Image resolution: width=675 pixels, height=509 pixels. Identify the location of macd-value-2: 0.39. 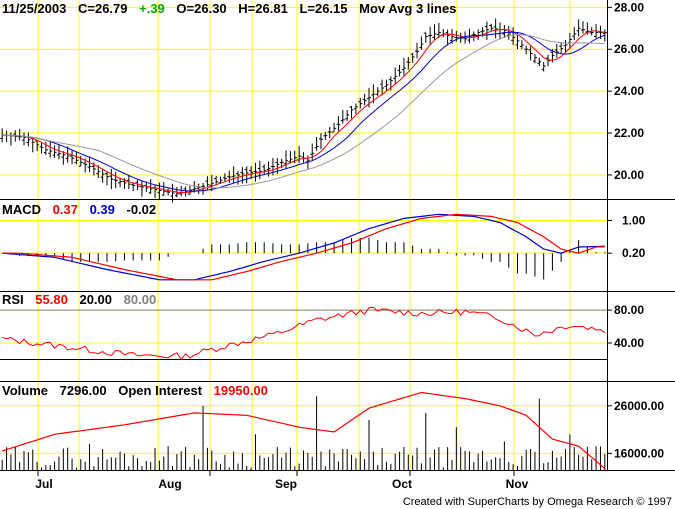
(102, 209).